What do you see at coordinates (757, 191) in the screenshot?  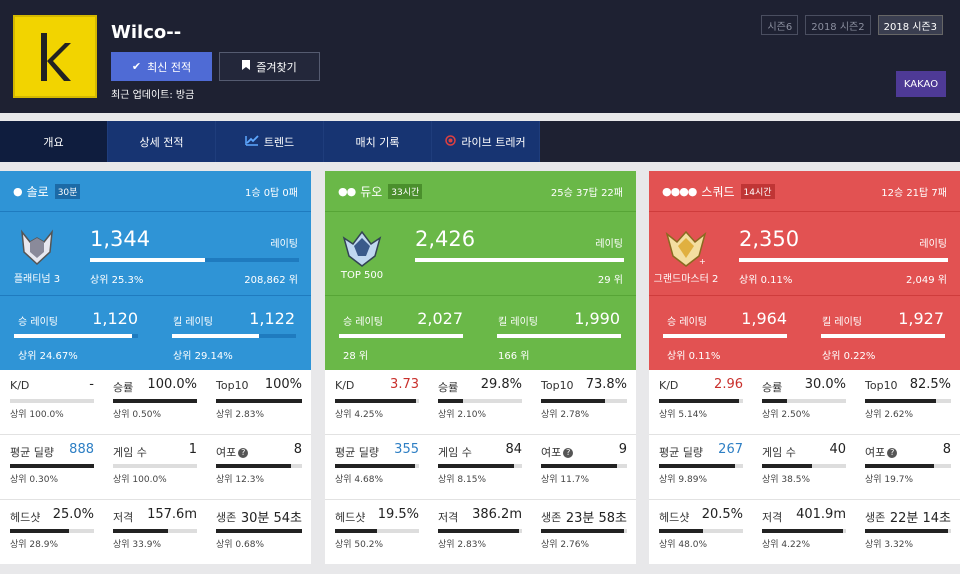 I see `playtime-badge: 14시간` at bounding box center [757, 191].